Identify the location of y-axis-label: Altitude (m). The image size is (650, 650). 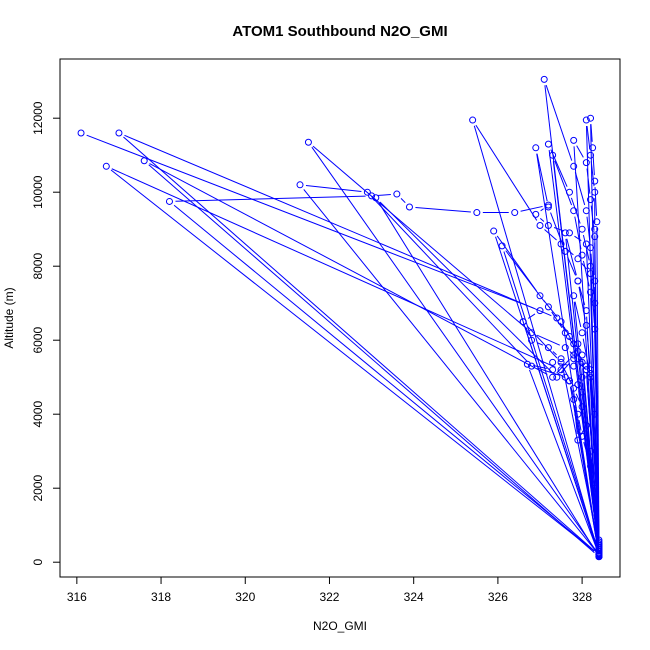
(9, 317).